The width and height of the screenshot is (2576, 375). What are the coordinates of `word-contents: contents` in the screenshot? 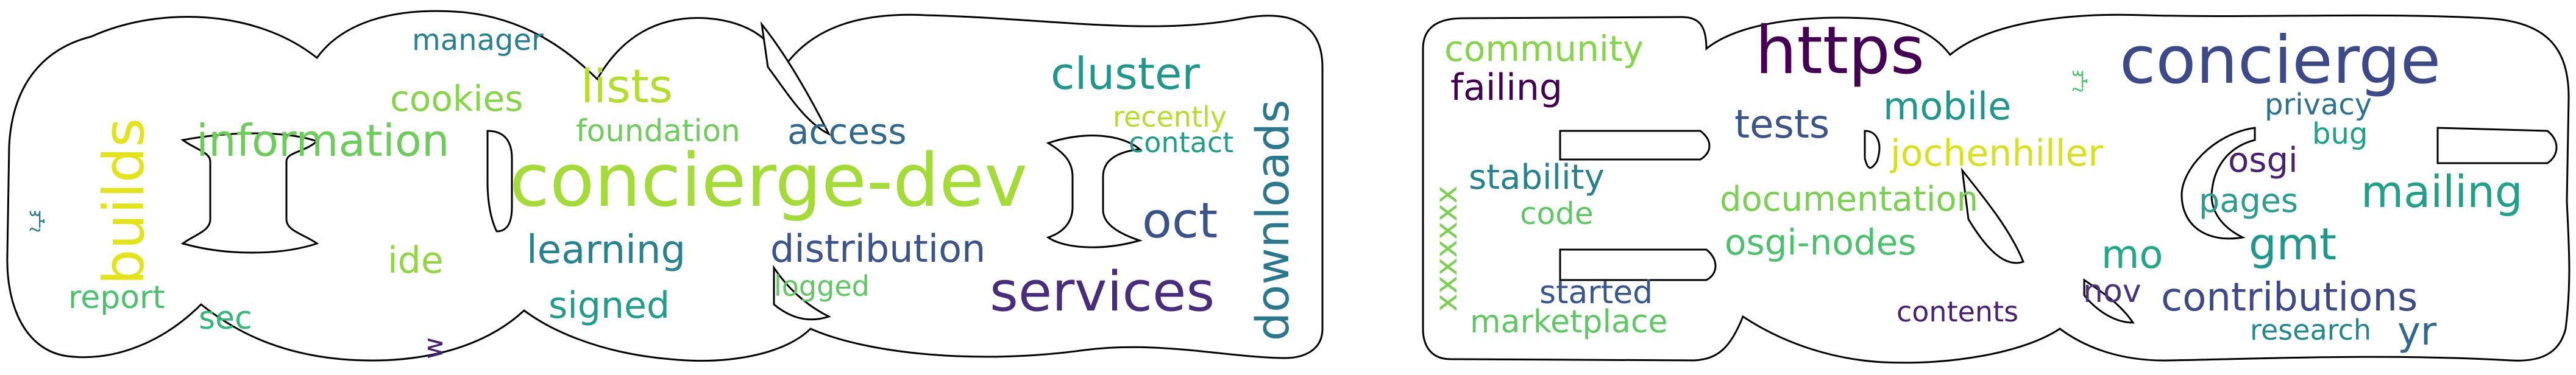 It's located at (1957, 311).